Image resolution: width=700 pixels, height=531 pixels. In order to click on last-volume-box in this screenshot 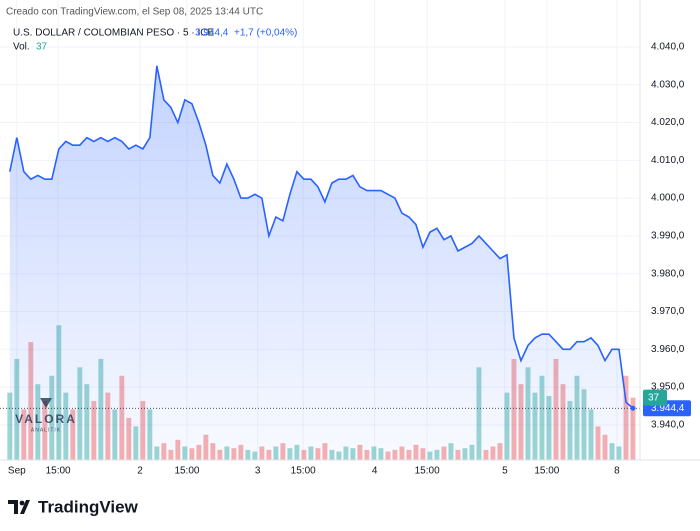, I will do `click(655, 397)`.